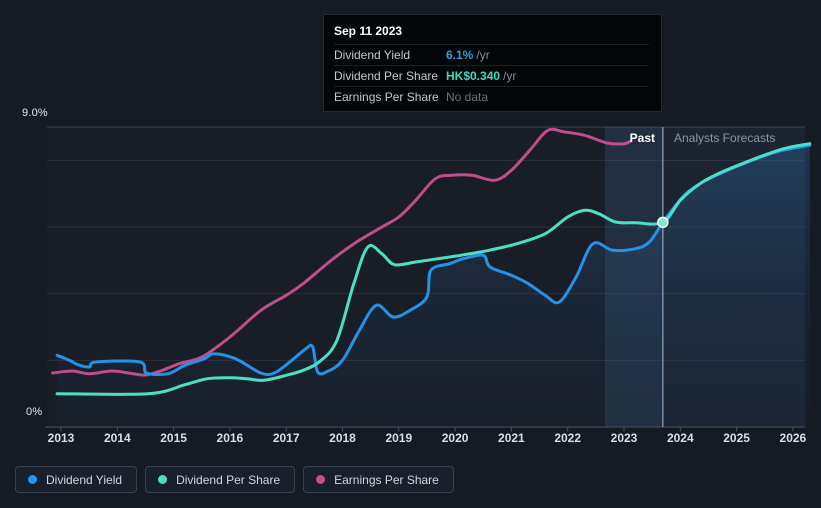  What do you see at coordinates (663, 222) in the screenshot?
I see `hover-marker-dot` at bounding box center [663, 222].